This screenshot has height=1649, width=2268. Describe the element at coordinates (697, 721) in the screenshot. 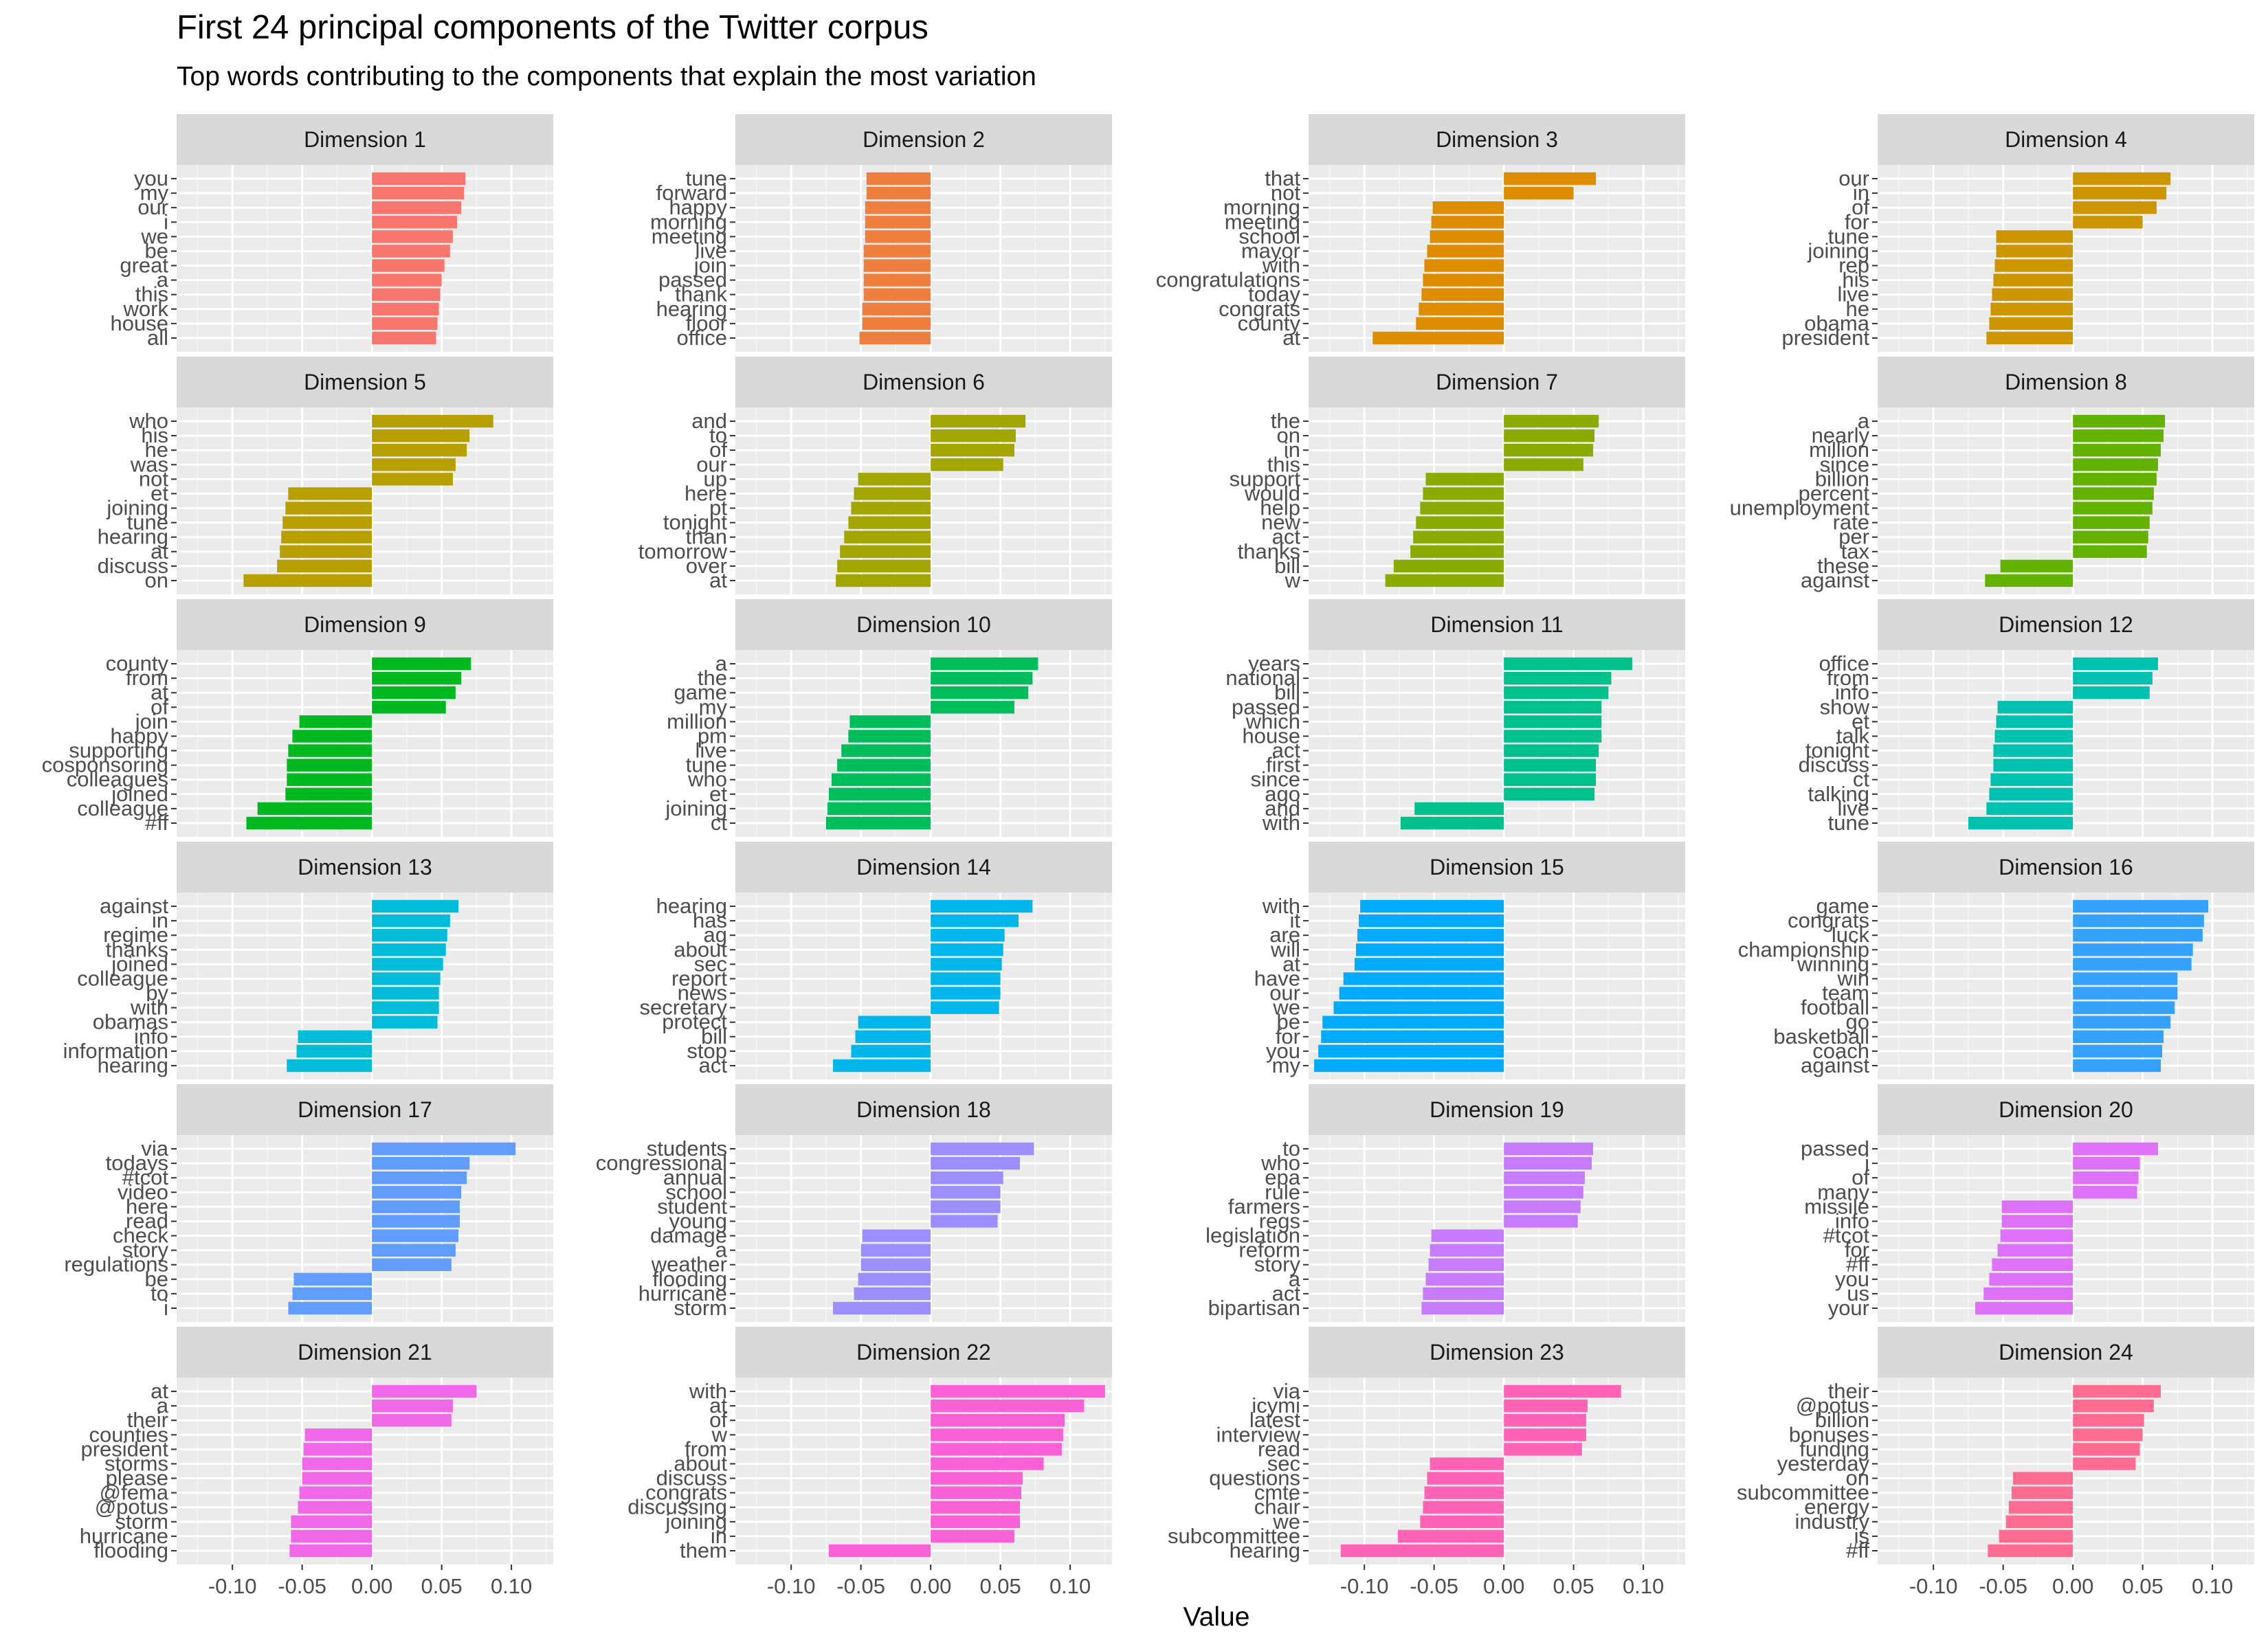

I see `word-label: million` at that location.